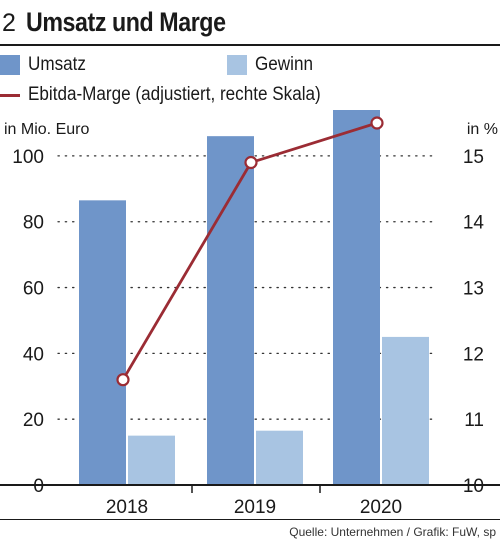 This screenshot has height=545, width=500. I want to click on x-axis: 2018 2019 2020, so click(250, 501).